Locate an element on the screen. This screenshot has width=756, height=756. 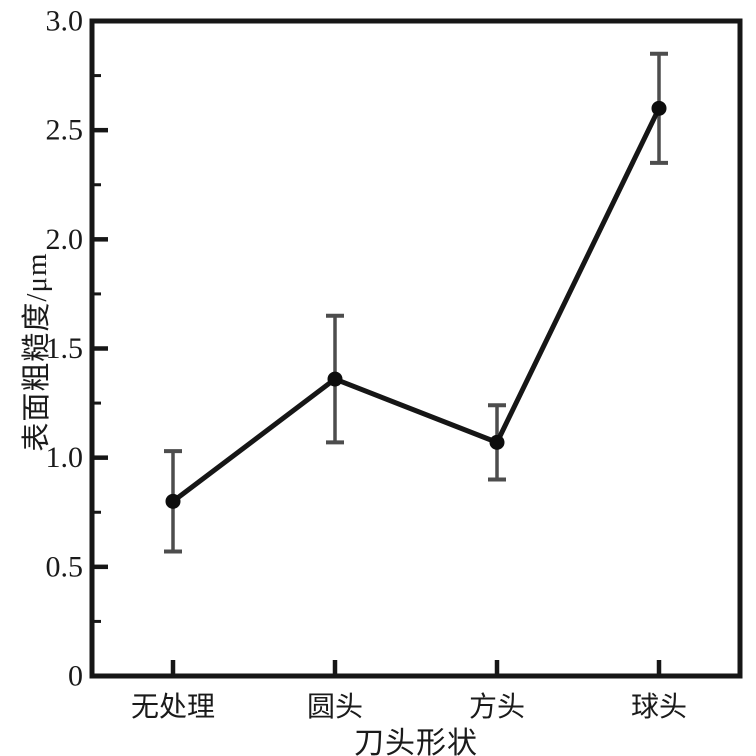
y-tick-label: 1.0 is located at coordinates (65, 457).